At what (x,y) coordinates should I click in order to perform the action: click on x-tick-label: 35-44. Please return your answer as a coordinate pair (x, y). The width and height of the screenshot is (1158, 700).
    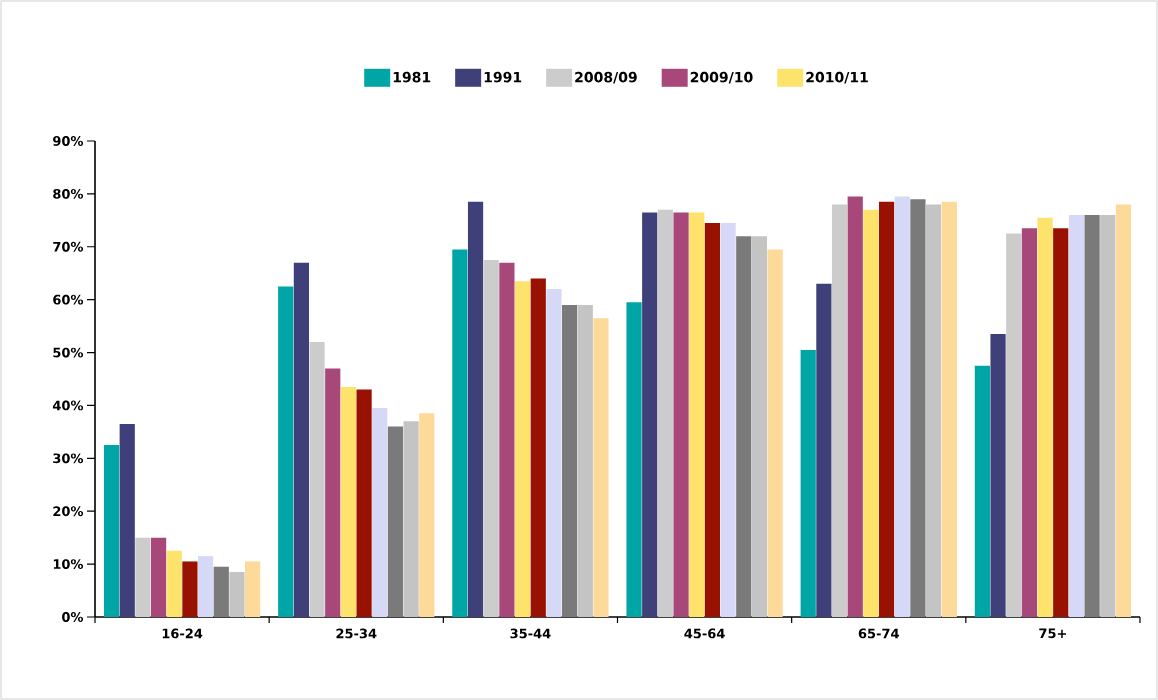
    Looking at the image, I should click on (530, 633).